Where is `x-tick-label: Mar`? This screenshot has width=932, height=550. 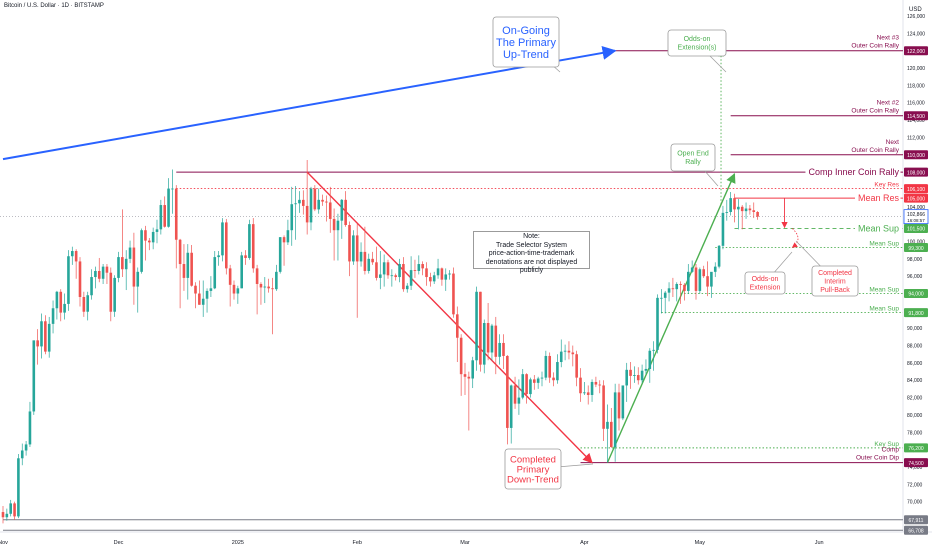
x-tick-label: Mar is located at coordinates (465, 543).